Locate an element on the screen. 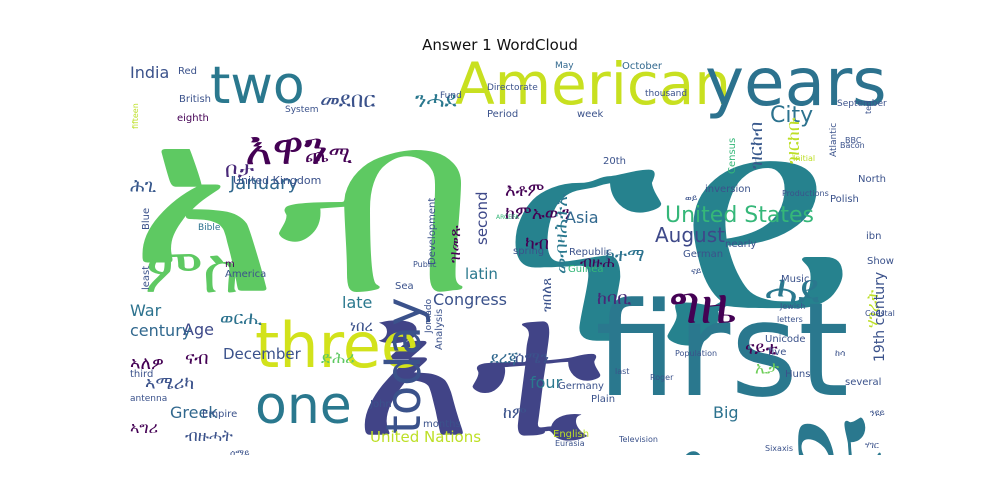 The height and width of the screenshot is (500, 1000). word-55: ደረጃ is located at coordinates (504, 357).